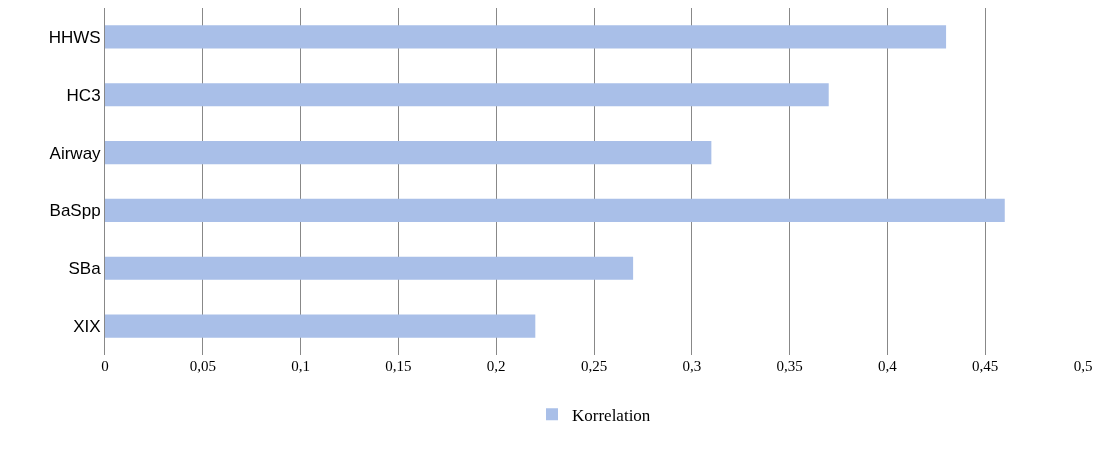  What do you see at coordinates (398, 366) in the screenshot?
I see `x-tick-label: 0,15` at bounding box center [398, 366].